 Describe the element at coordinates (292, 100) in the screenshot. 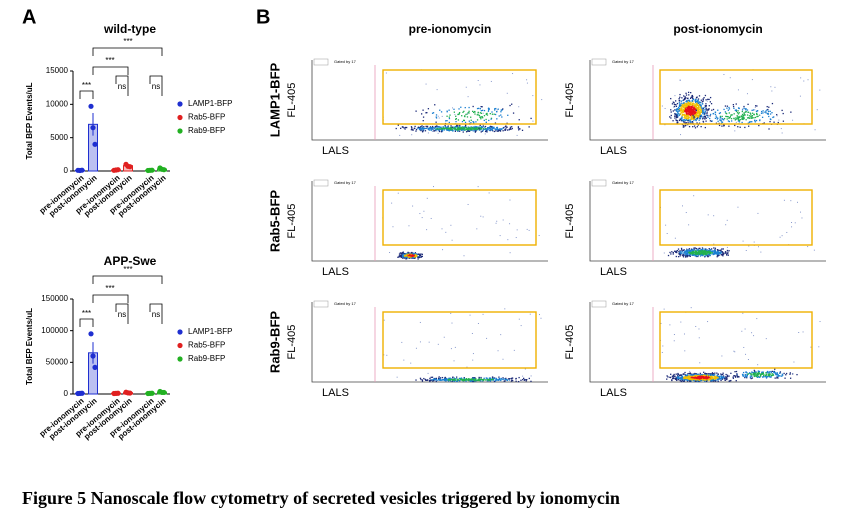

I see `y-axis-label: FL-405` at that location.